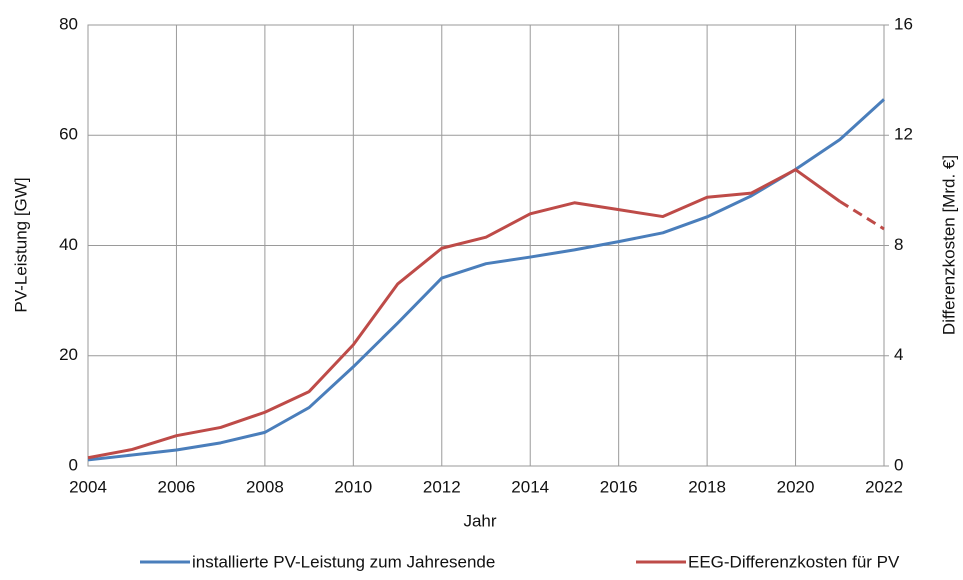 This screenshot has width=963, height=580. What do you see at coordinates (68, 134) in the screenshot?
I see `y-tick-label: 60` at bounding box center [68, 134].